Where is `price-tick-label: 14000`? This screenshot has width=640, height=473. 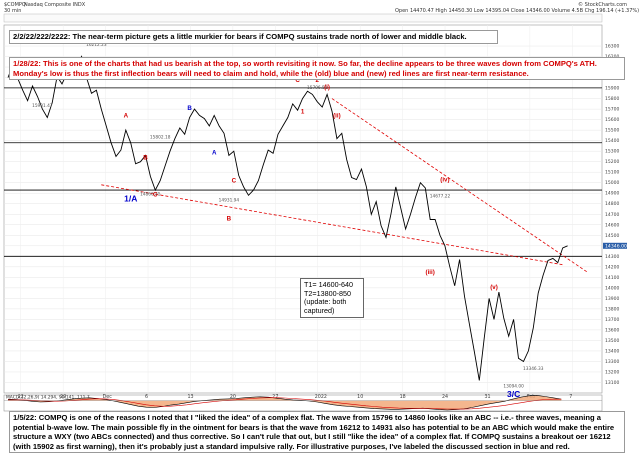
price-tick-label: 14000 is located at coordinates (612, 288).